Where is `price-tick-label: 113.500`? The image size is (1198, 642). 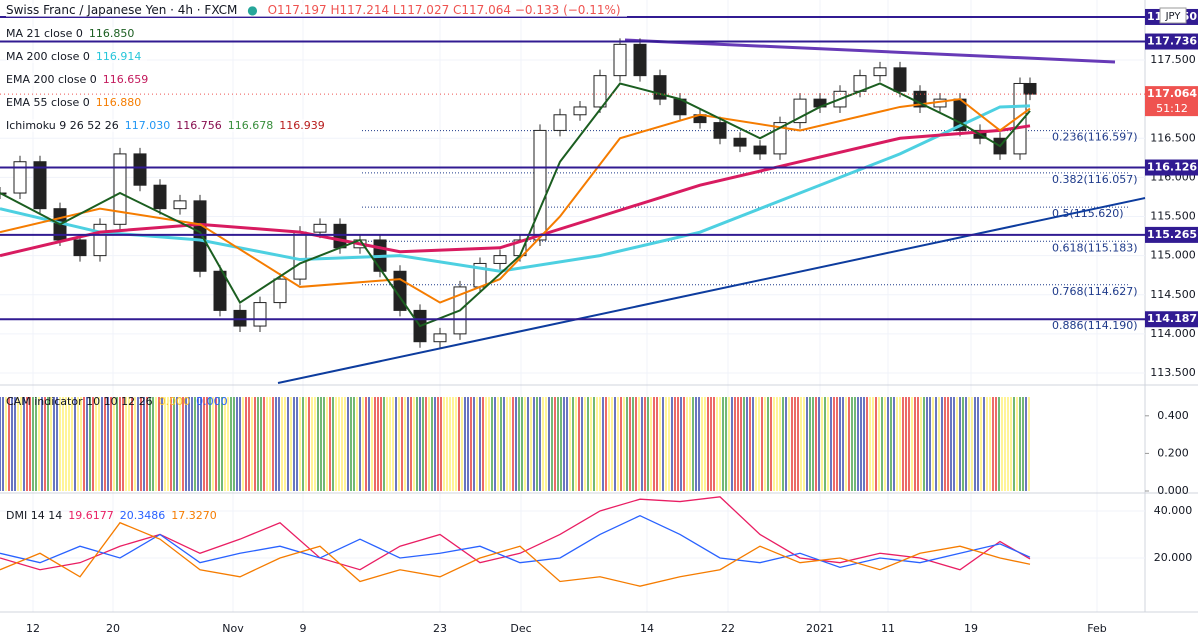
price-tick-label: 113.500 is located at coordinates (1173, 372).